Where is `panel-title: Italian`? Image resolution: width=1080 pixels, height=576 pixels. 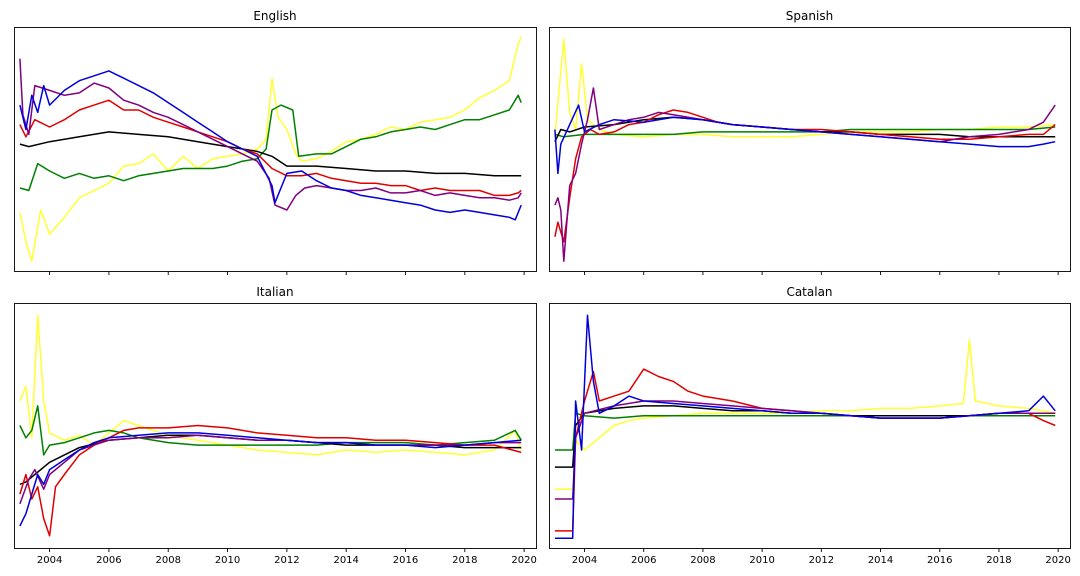
panel-title: Italian is located at coordinates (274, 292).